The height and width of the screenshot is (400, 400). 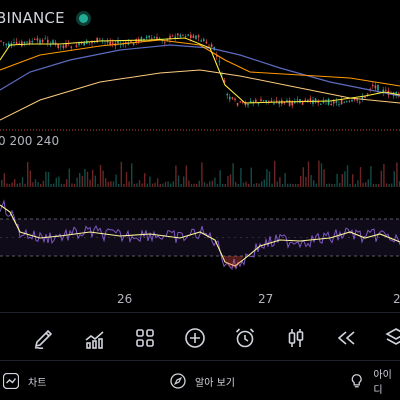 I want to click on symbol-header: BINANCE, so click(x=44, y=18).